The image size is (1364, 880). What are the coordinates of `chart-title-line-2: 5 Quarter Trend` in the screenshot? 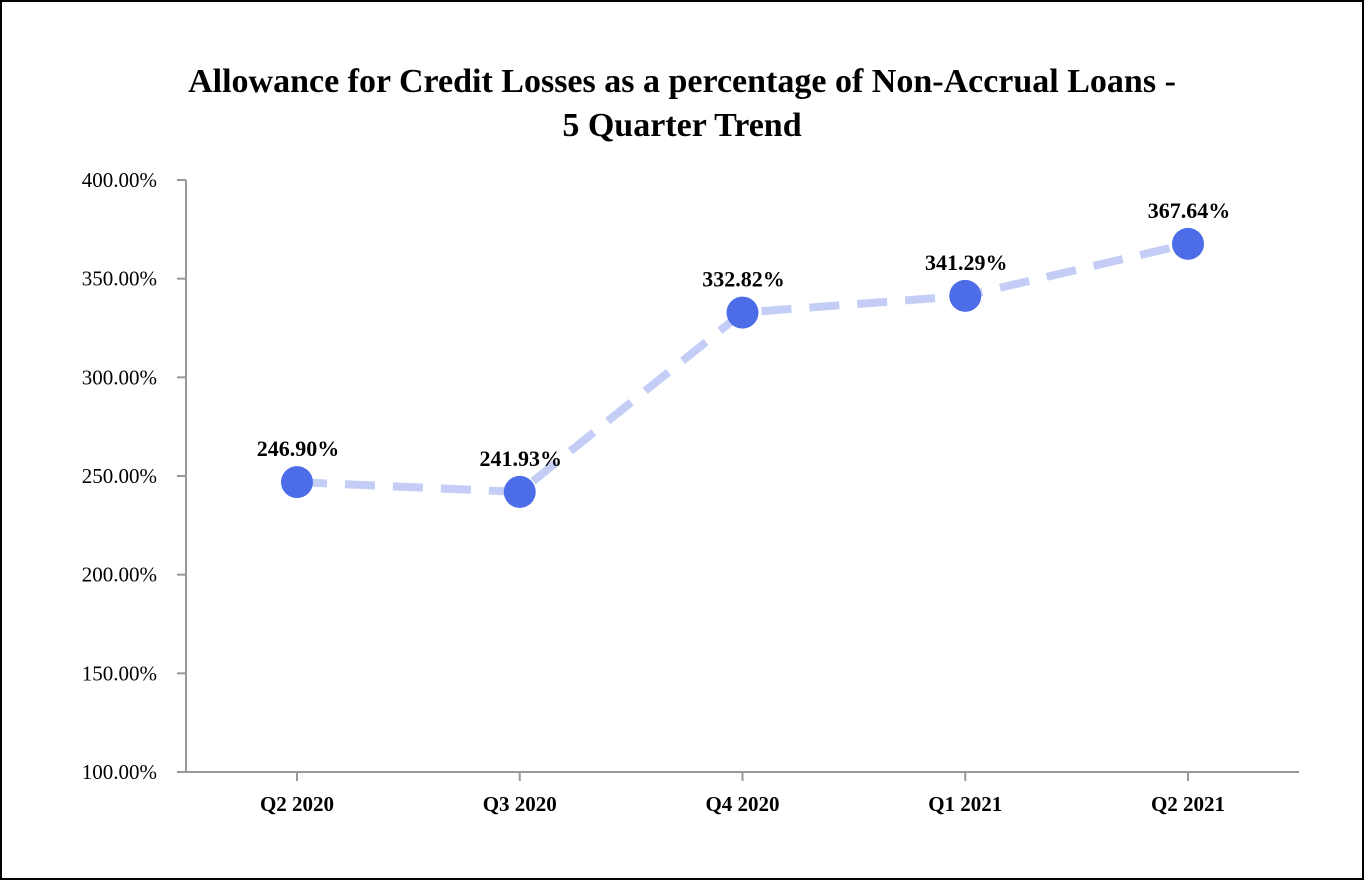 It's located at (682, 125).